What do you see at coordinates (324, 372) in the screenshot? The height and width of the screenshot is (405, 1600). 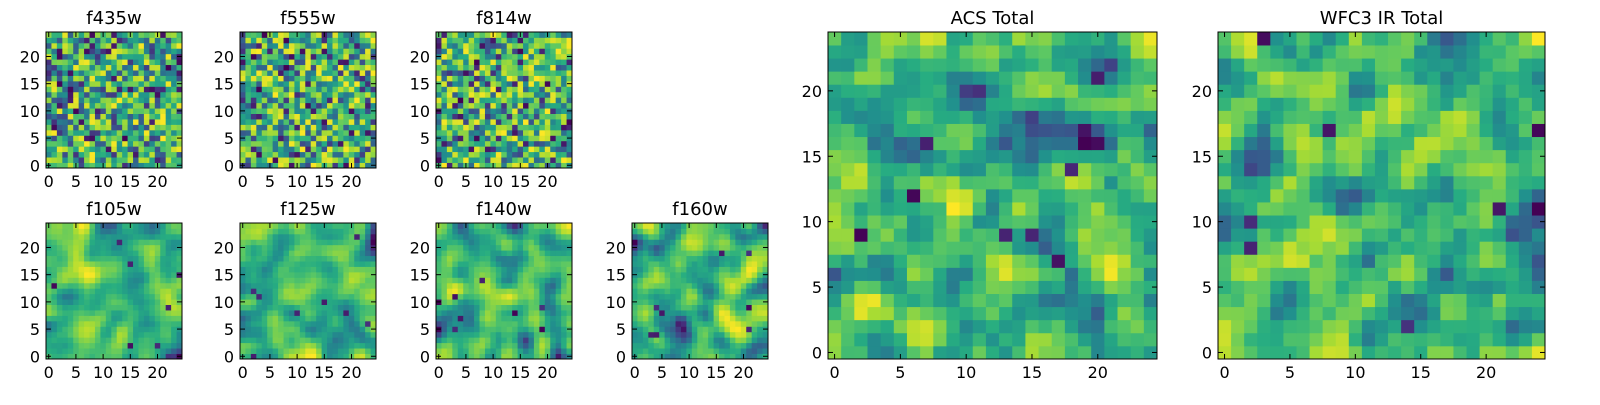 I see `x-tick-label: 15` at bounding box center [324, 372].